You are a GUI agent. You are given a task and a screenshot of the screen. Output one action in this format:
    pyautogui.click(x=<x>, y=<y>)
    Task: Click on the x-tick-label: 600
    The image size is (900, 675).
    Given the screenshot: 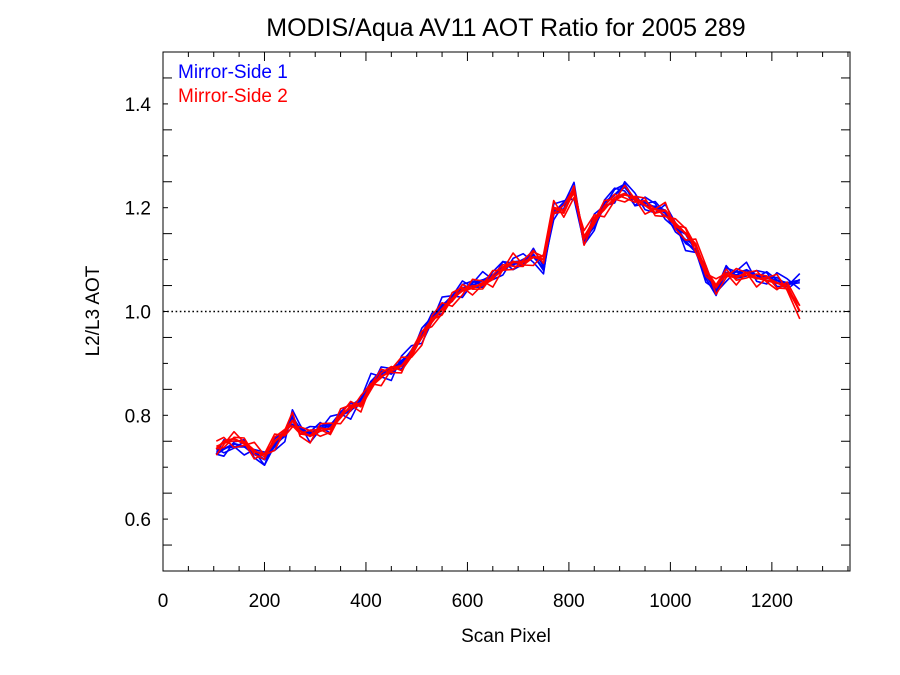 What is the action you would take?
    pyautogui.click(x=468, y=601)
    